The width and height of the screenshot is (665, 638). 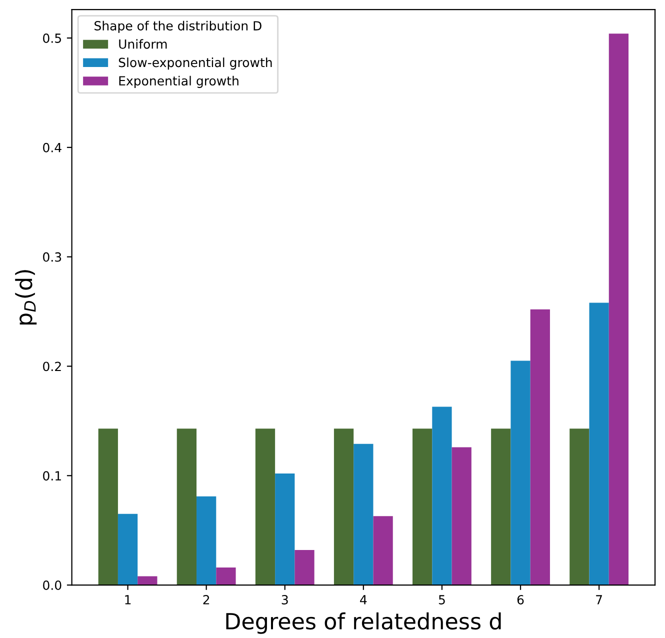 I want to click on x-tick-label: 7, so click(x=599, y=599).